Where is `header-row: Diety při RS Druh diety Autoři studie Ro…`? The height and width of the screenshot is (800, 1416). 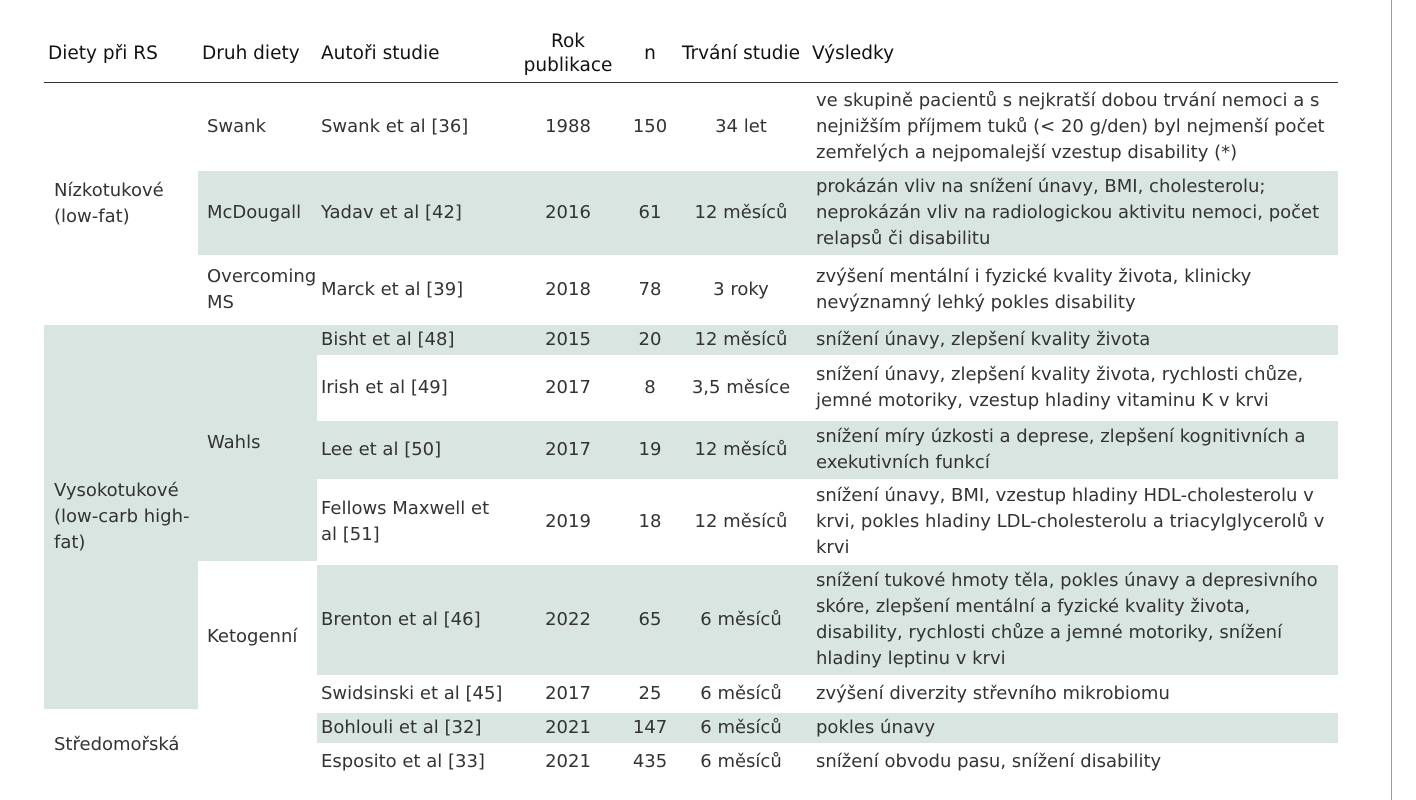 header-row: Diety při RS Druh diety Autoři studie Ro… is located at coordinates (691, 52).